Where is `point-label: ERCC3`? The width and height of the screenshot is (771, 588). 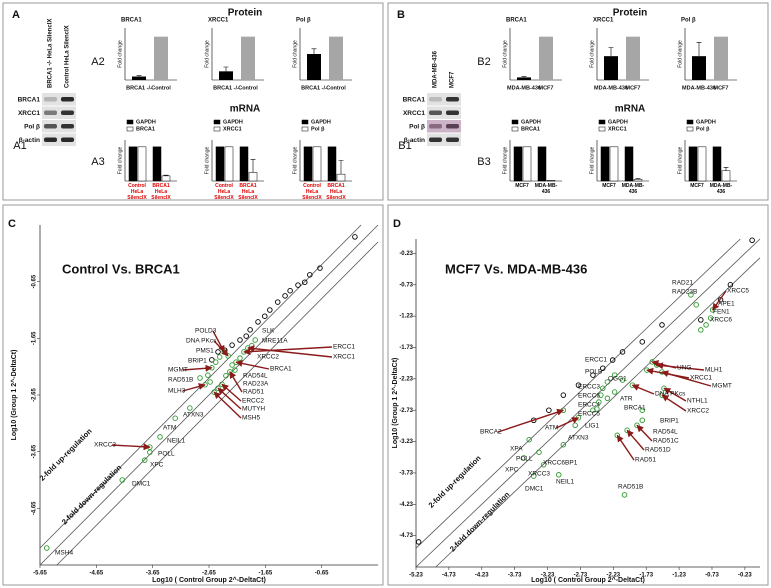
point-label: ERCC3 is located at coordinates (589, 387).